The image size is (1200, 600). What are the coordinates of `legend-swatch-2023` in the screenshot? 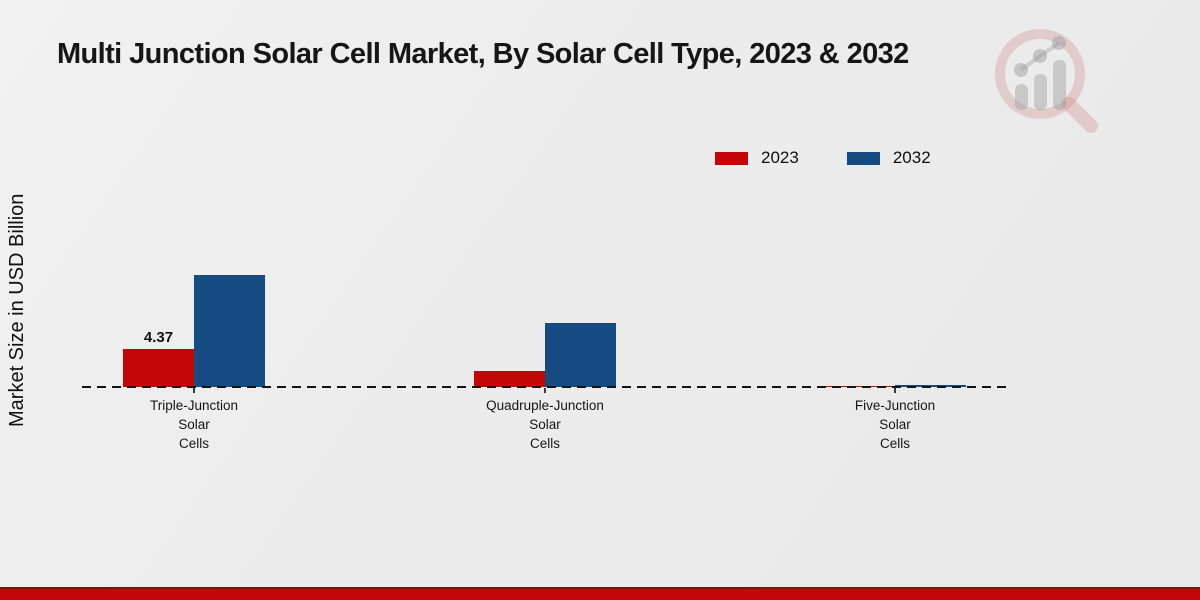 It's located at (731, 158).